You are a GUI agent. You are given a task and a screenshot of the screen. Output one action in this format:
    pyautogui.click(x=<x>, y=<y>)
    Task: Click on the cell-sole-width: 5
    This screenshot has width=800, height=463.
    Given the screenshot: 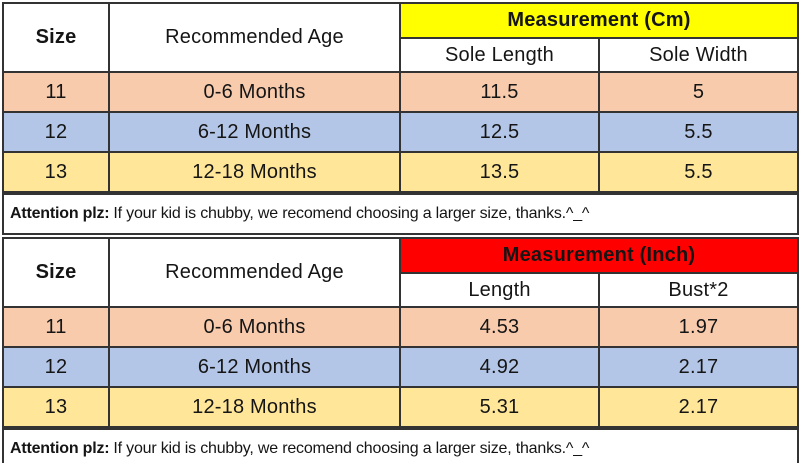 What is the action you would take?
    pyautogui.click(x=698, y=92)
    